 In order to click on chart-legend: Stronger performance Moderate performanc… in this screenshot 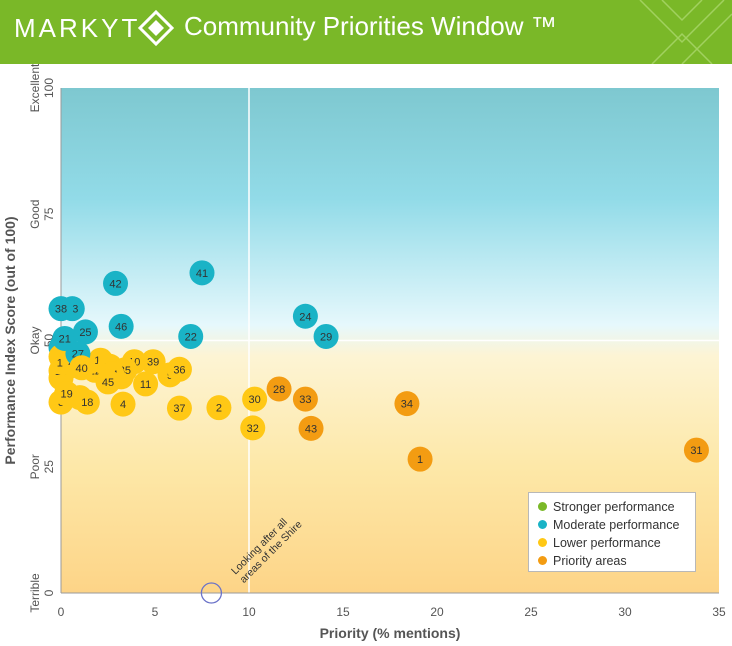, I will do `click(612, 532)`.